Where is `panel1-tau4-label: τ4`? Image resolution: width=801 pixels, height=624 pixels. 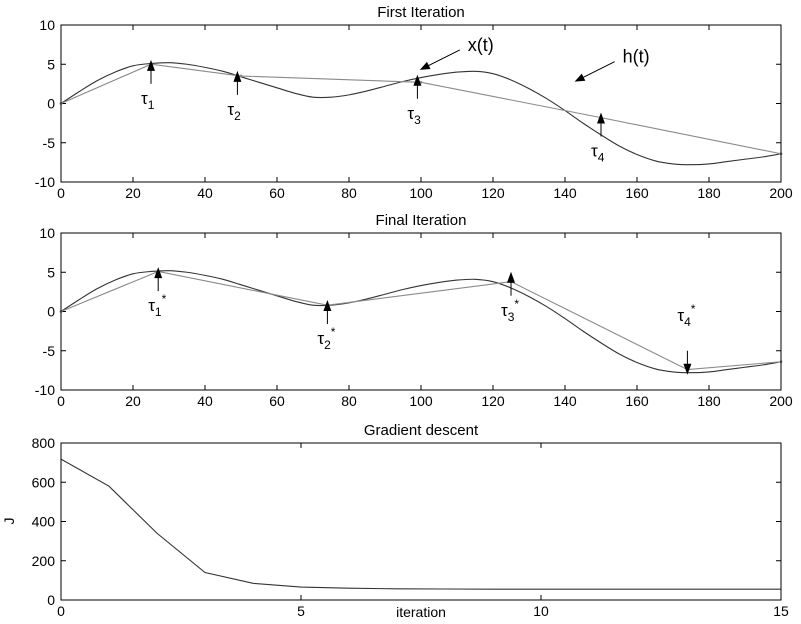 panel1-tau4-label: τ4 is located at coordinates (598, 152).